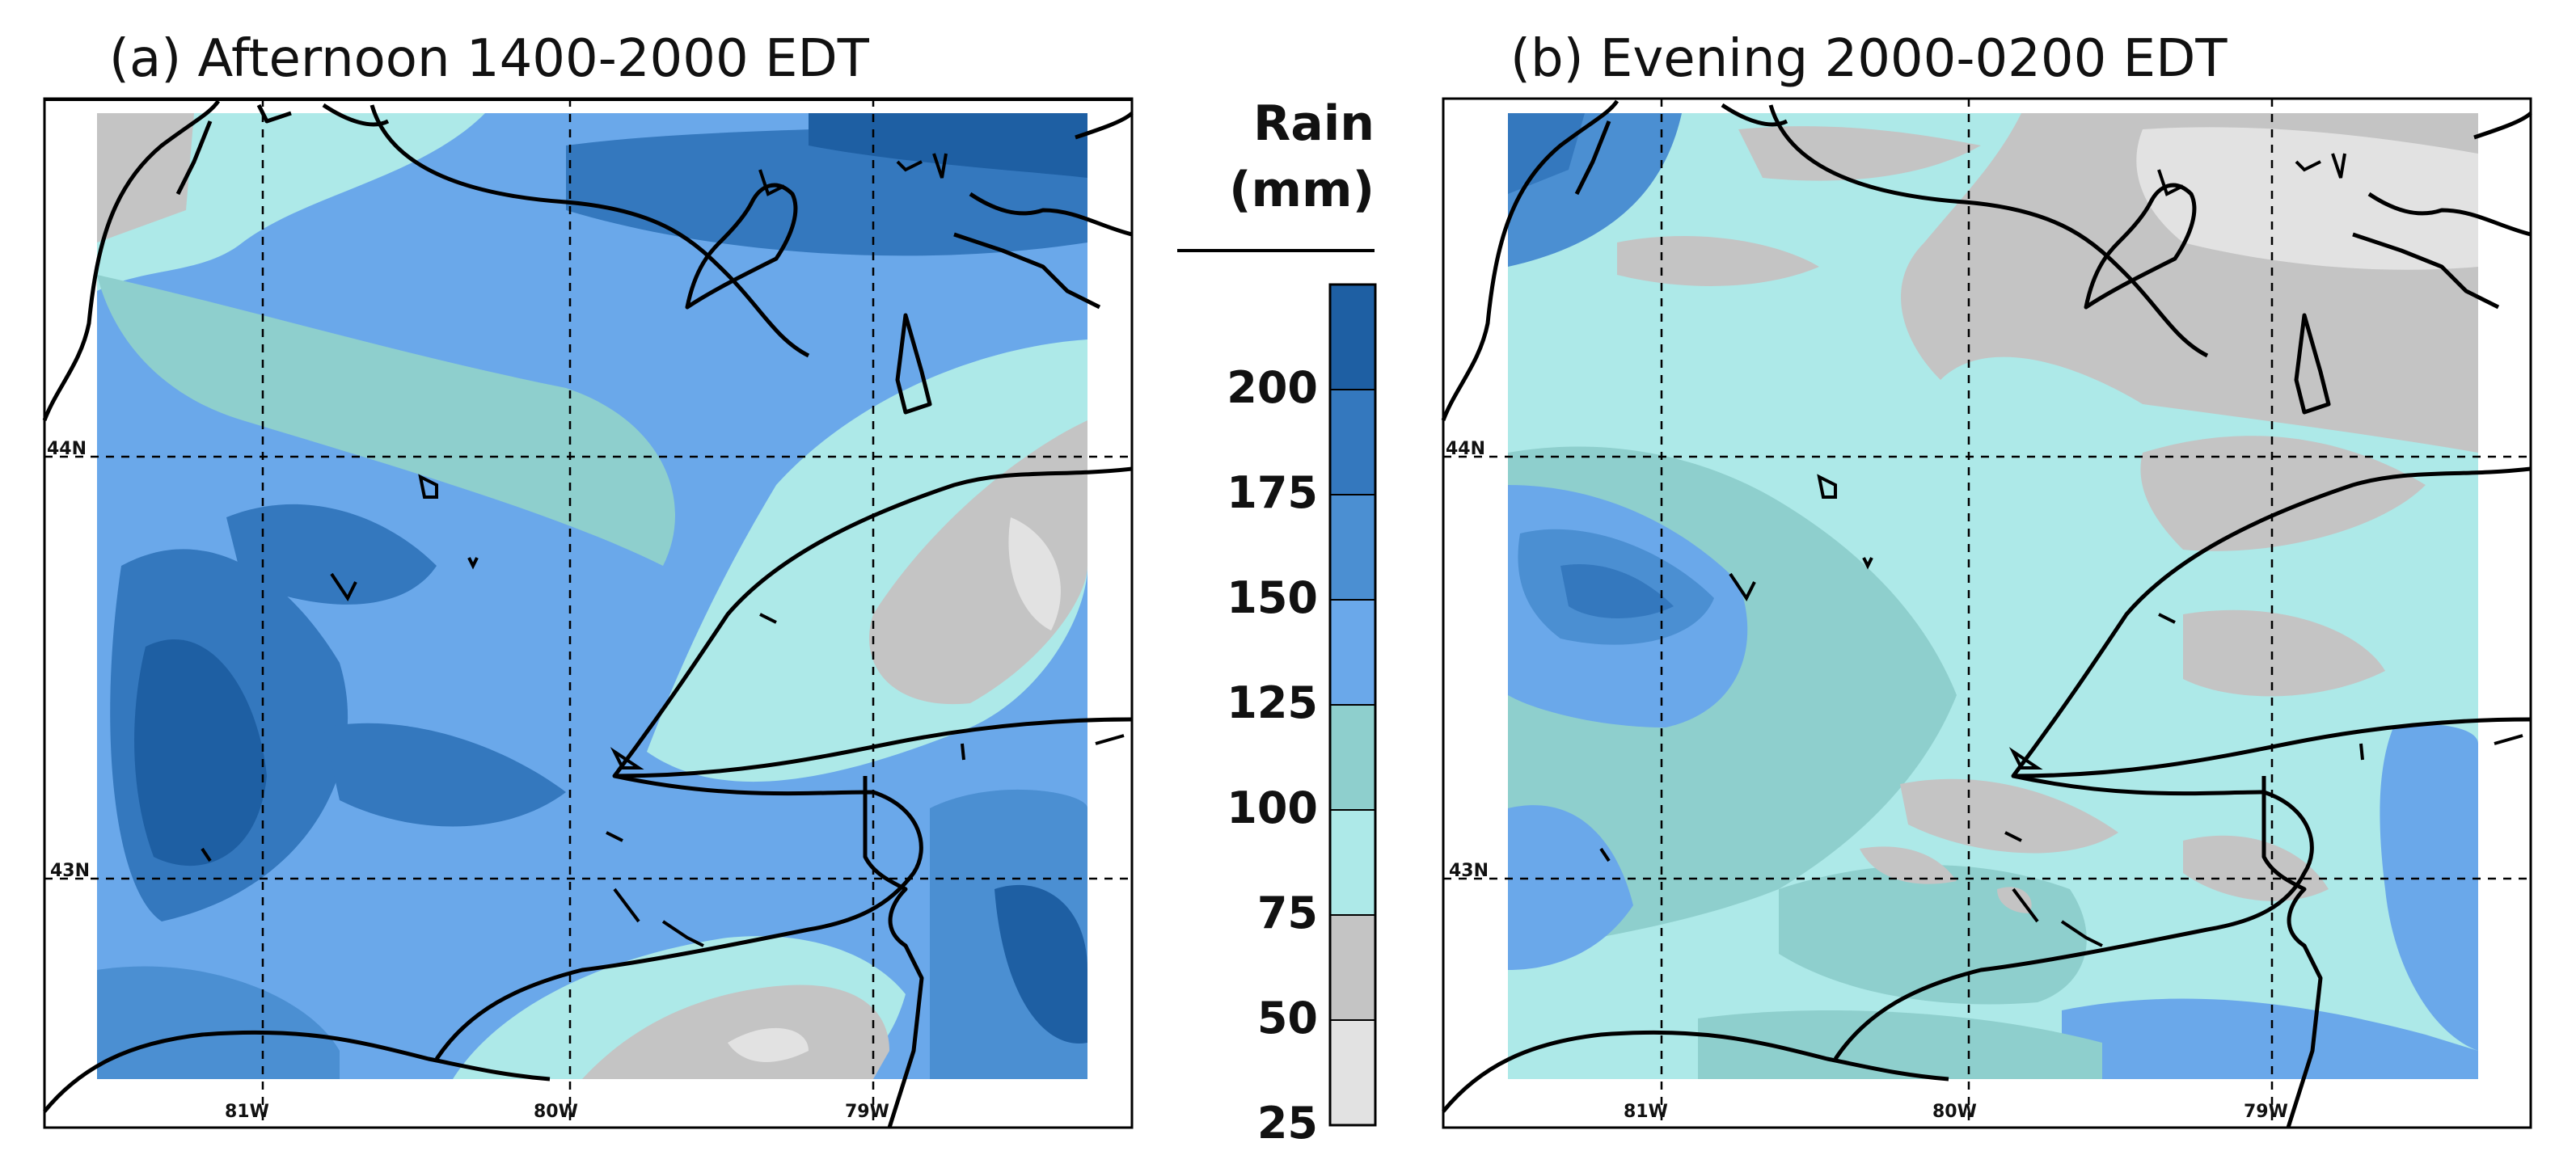 Image resolution: width=2576 pixels, height=1168 pixels. I want to click on legend-swatches, so click(1352, 705).